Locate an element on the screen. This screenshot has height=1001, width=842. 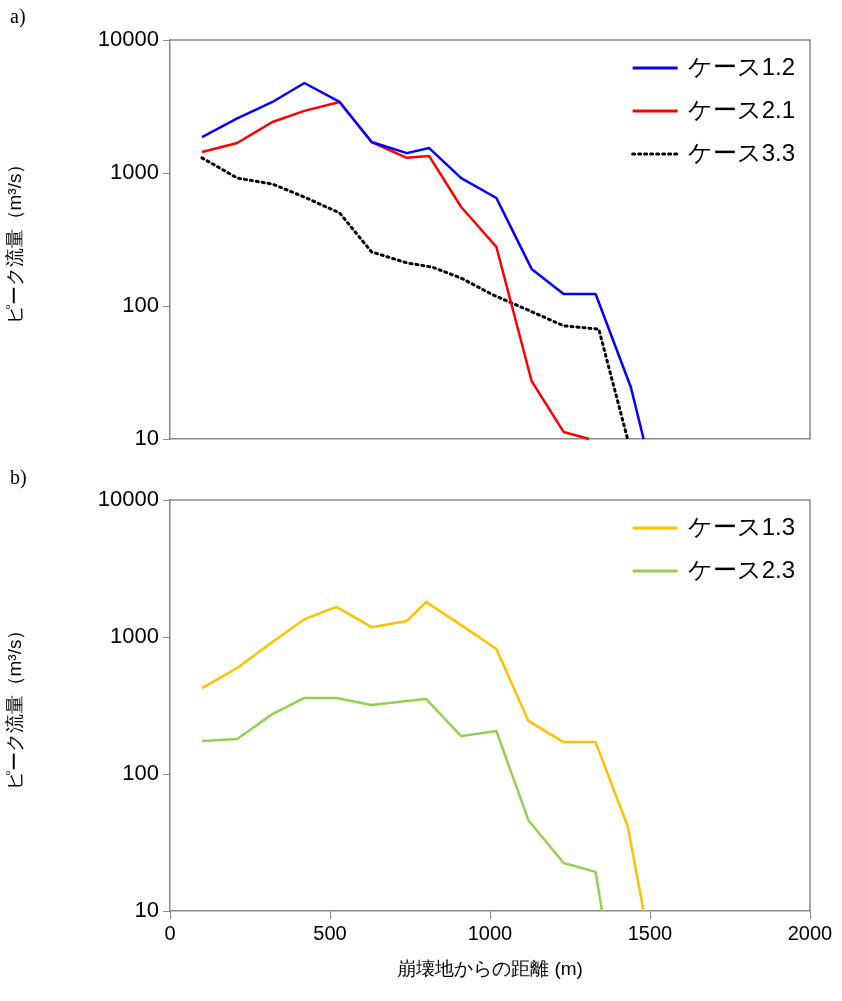
legend-label: ケース1.2 is located at coordinates (741, 66).